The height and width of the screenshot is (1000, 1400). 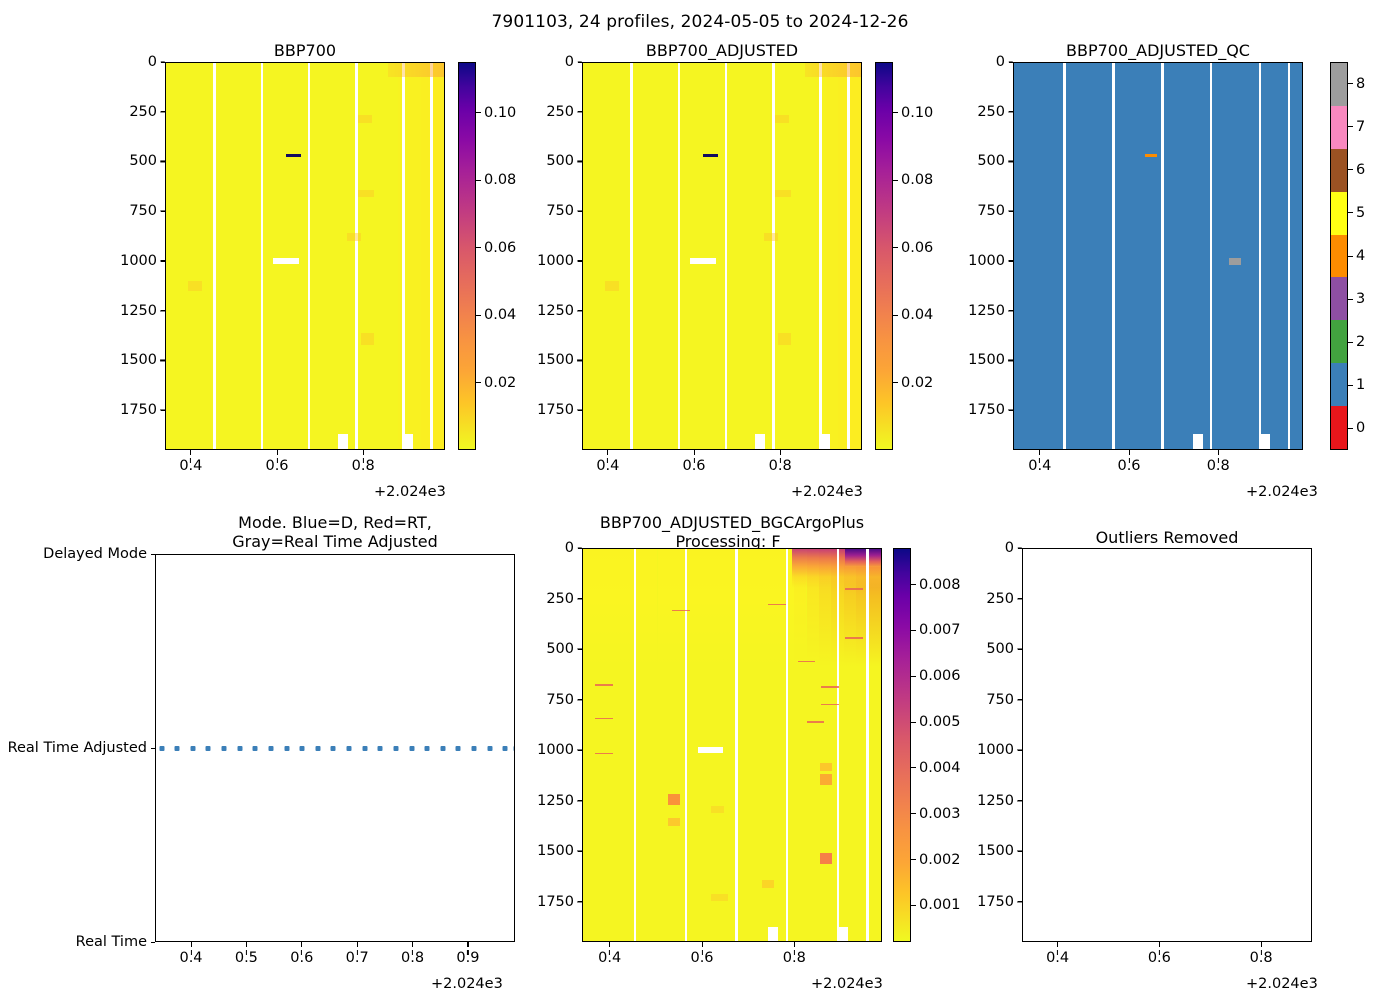 I want to click on axes-bbp700-adjusted, so click(x=722, y=256).